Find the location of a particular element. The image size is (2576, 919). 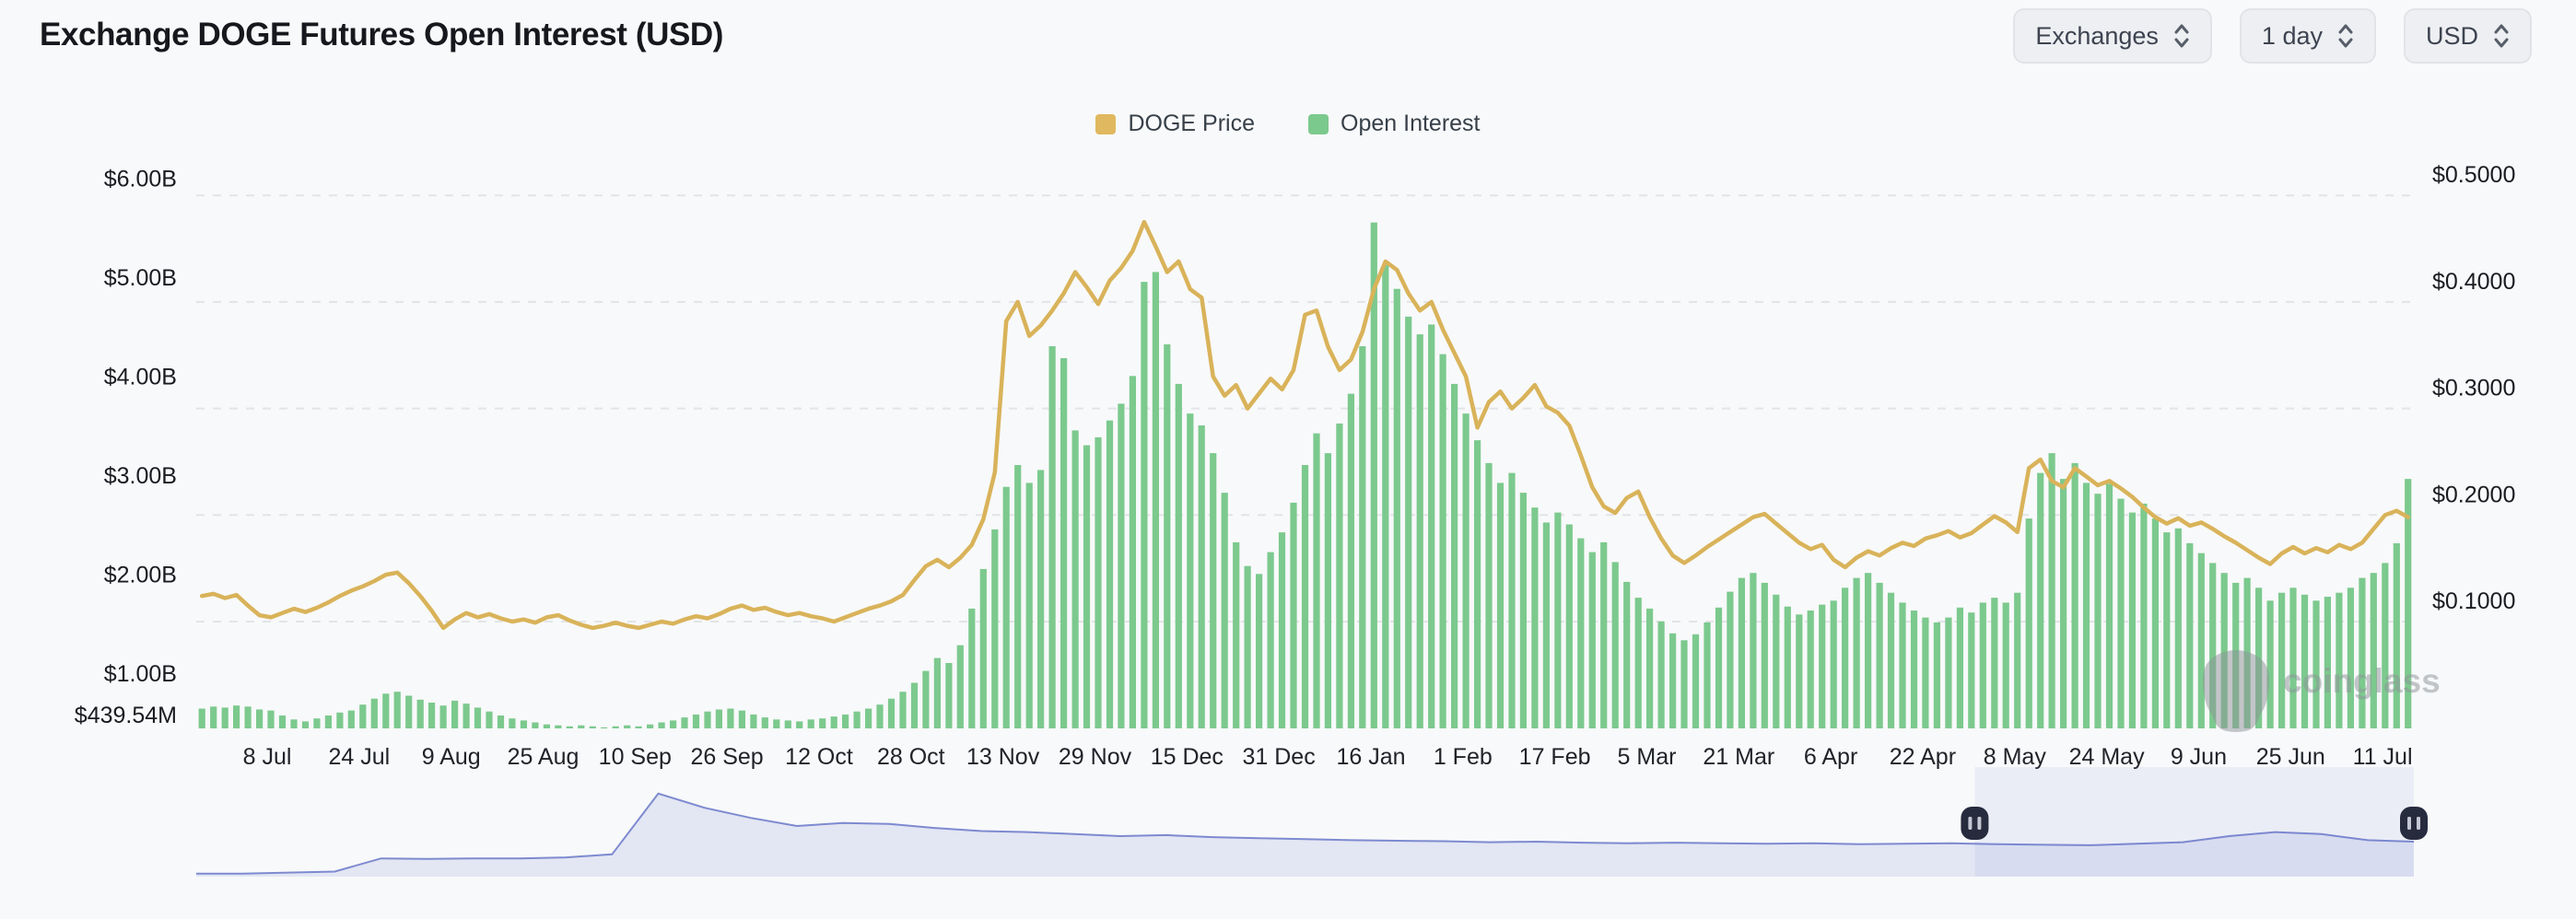

select-label: USD is located at coordinates (2451, 35).